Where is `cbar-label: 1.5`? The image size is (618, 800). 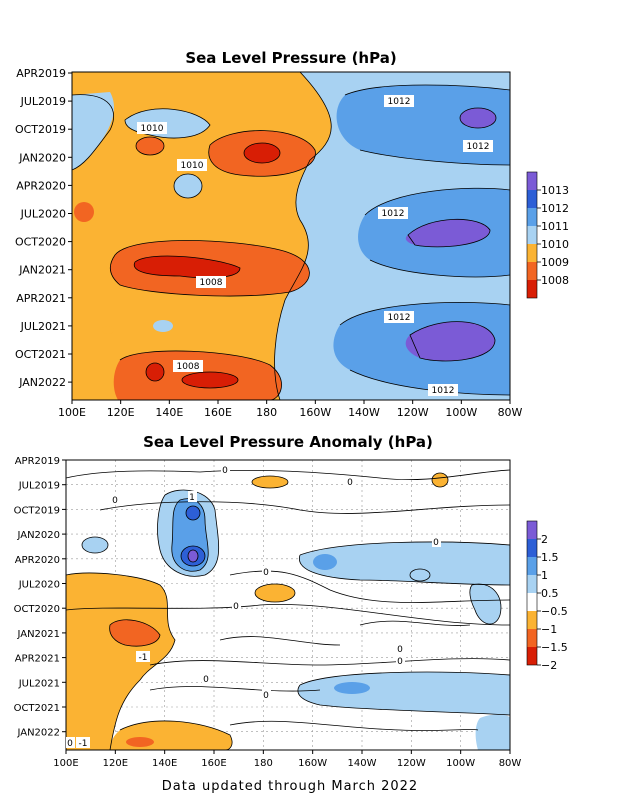 cbar-label: 1.5 is located at coordinates (550, 557).